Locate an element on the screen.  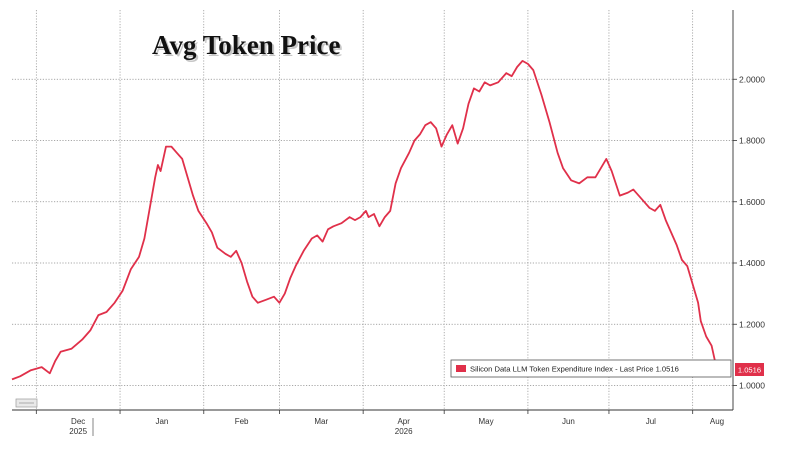
x-tick-label: Jun is located at coordinates (568, 421).